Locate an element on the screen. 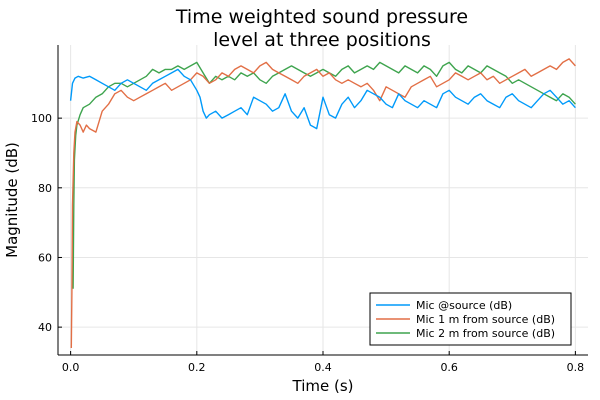  x-tick-label: 0.6 is located at coordinates (449, 367).